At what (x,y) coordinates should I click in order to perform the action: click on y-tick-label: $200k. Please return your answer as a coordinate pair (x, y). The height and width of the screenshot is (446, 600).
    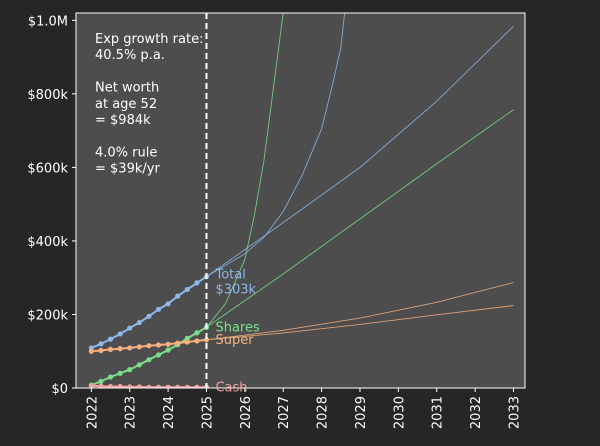
    Looking at the image, I should click on (47, 315).